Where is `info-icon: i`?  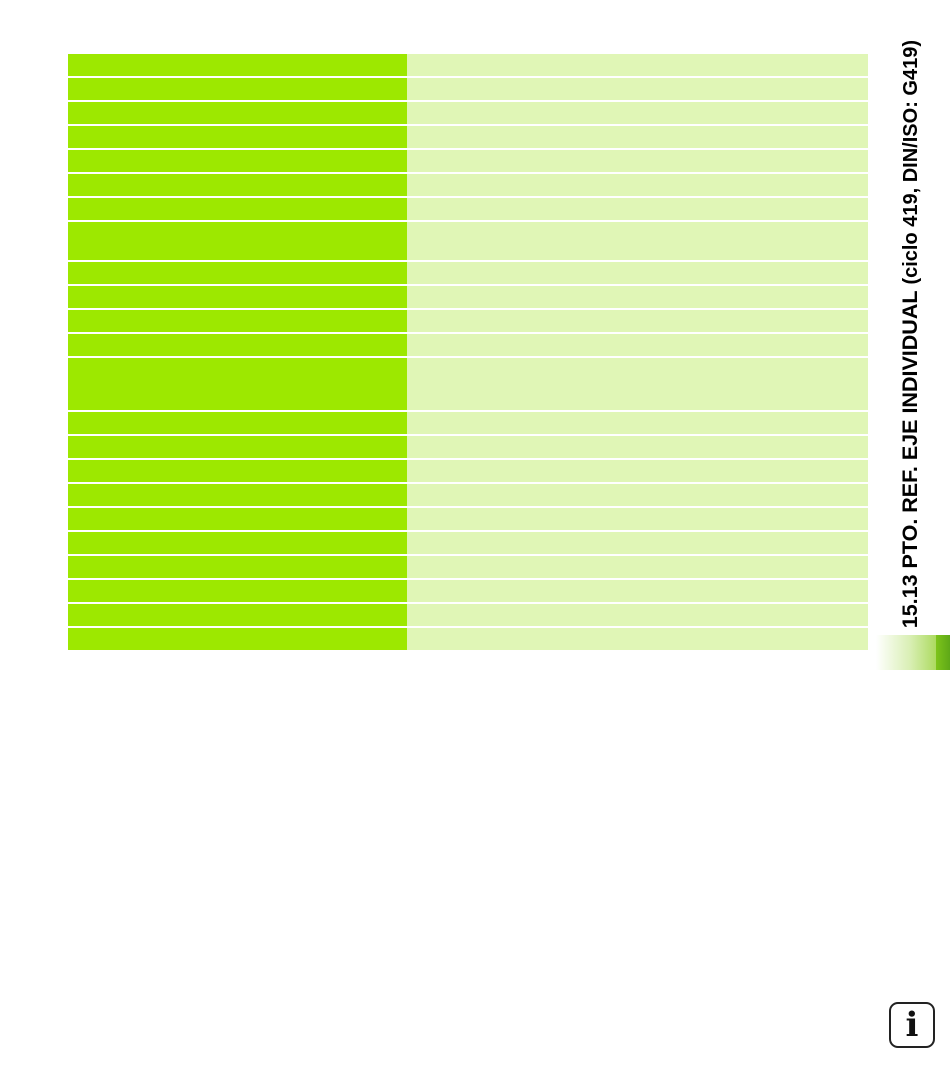 info-icon: i is located at coordinates (912, 1025).